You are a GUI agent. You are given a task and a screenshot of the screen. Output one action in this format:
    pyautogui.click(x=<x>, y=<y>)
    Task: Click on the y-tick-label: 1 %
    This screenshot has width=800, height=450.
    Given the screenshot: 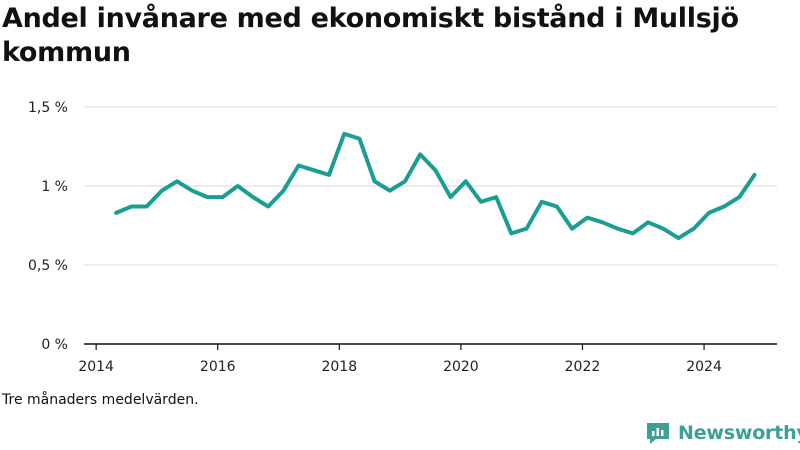 What is the action you would take?
    pyautogui.click(x=54, y=187)
    